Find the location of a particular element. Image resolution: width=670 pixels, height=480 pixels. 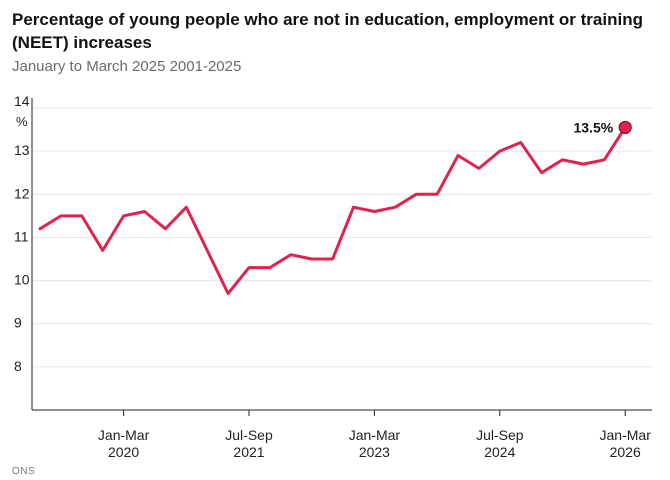

y-tick-label: 10 is located at coordinates (22, 280).